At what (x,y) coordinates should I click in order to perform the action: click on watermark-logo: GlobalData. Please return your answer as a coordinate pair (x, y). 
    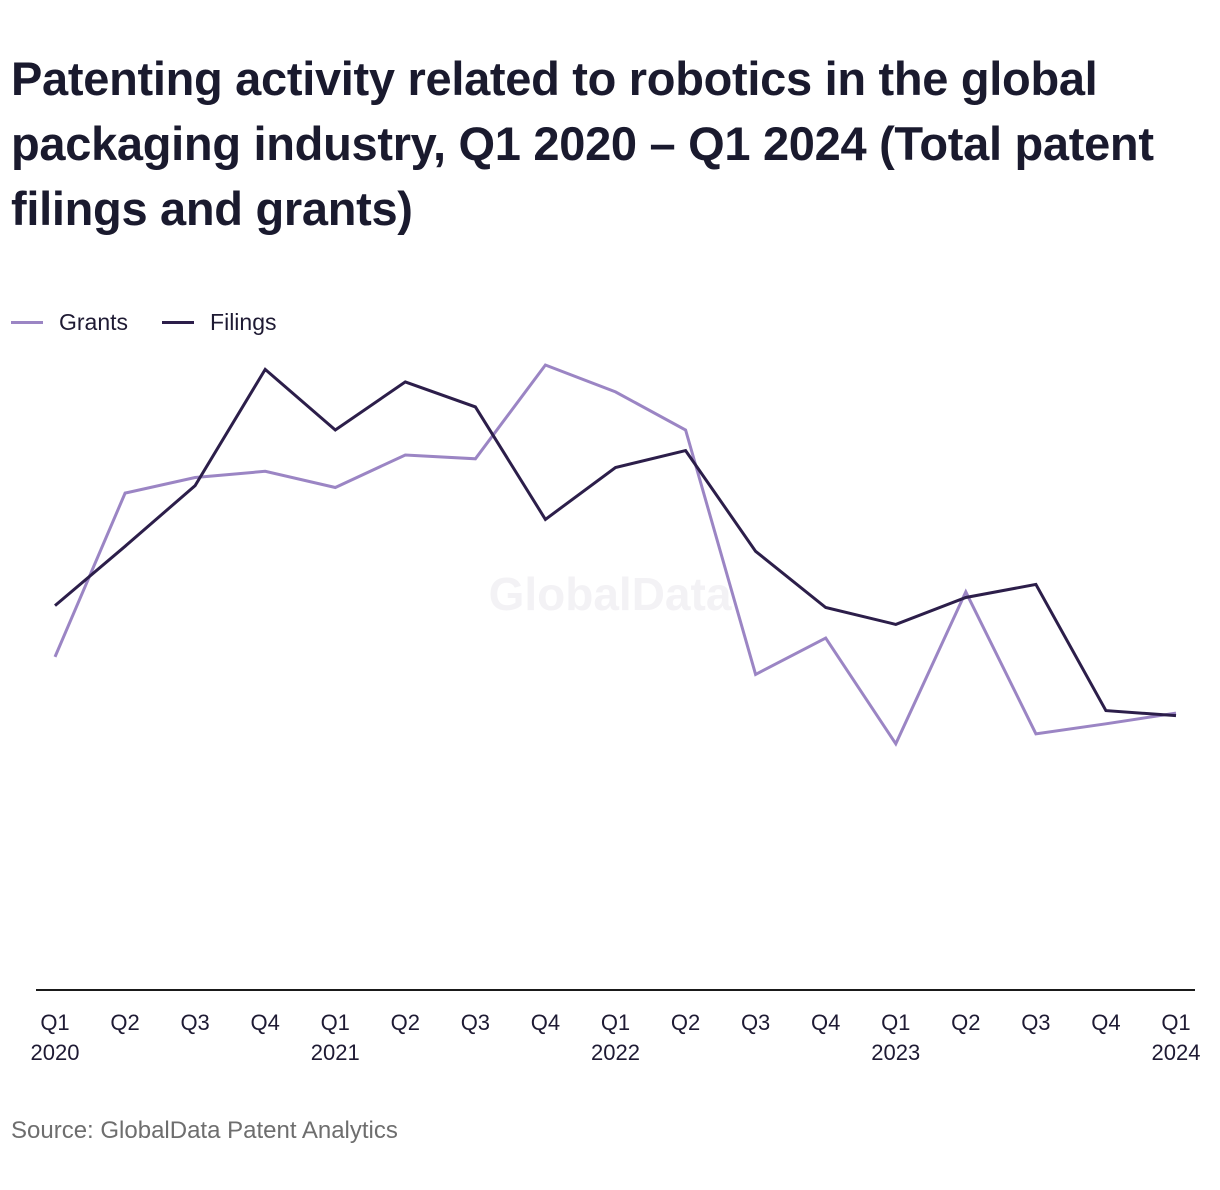
    Looking at the image, I should click on (610, 594).